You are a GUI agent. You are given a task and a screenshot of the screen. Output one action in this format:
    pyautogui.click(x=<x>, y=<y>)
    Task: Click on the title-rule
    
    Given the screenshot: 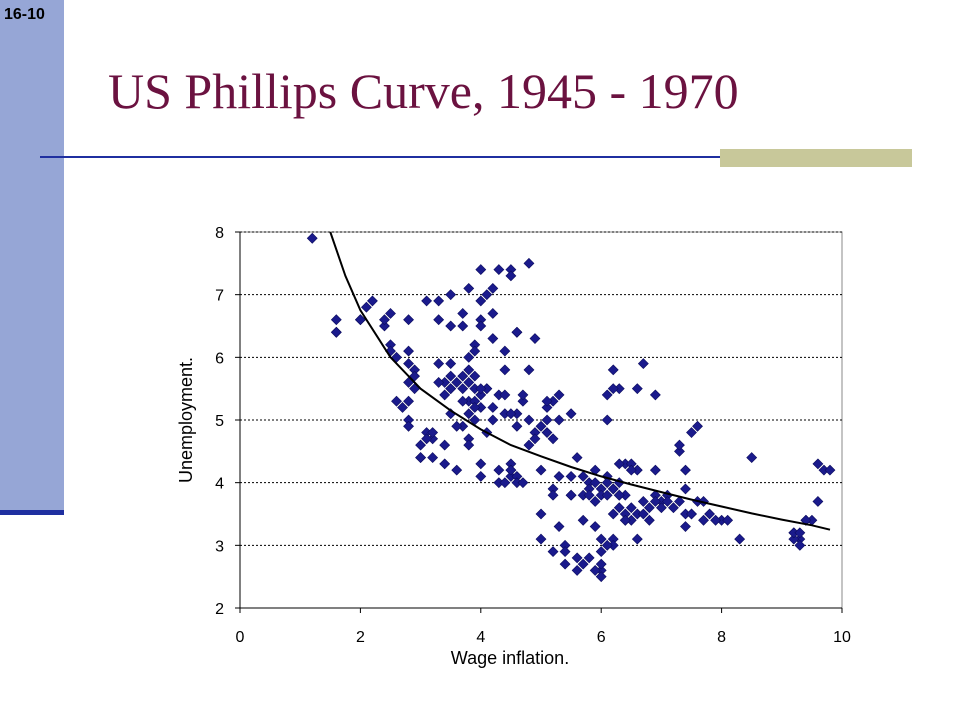 What is the action you would take?
    pyautogui.click(x=476, y=157)
    